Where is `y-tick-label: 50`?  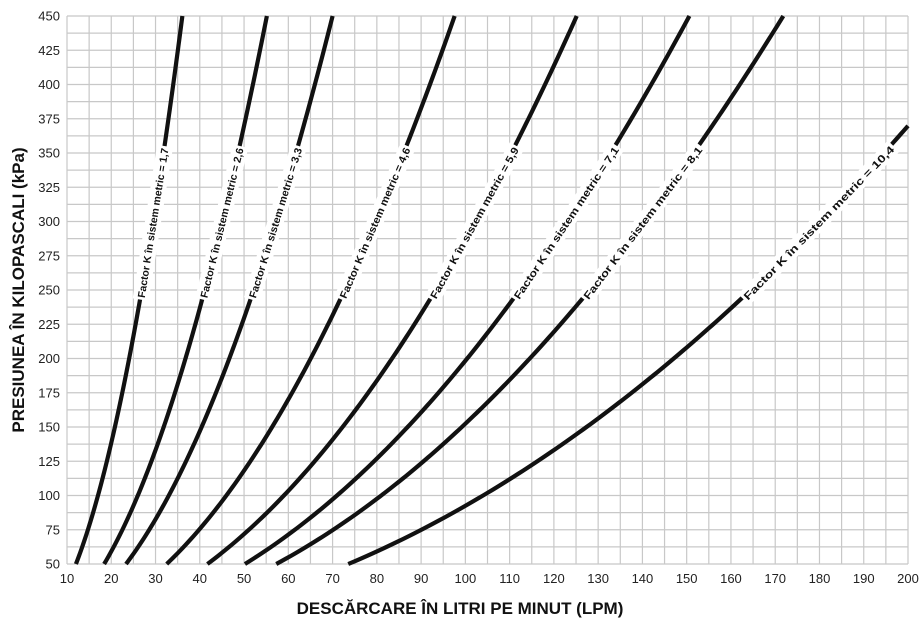
y-tick-label: 50 is located at coordinates (53, 564).